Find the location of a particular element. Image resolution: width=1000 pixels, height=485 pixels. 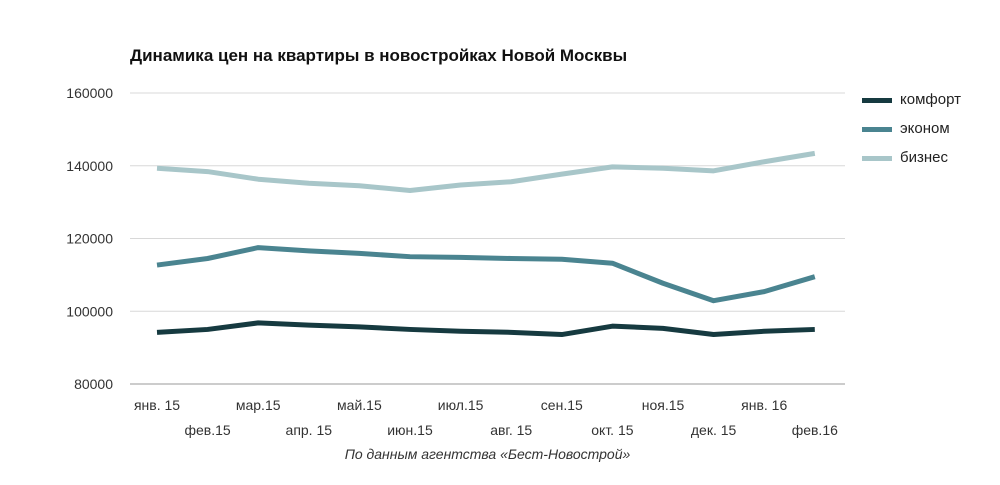

x-tick-label: ноя.15 is located at coordinates (663, 405).